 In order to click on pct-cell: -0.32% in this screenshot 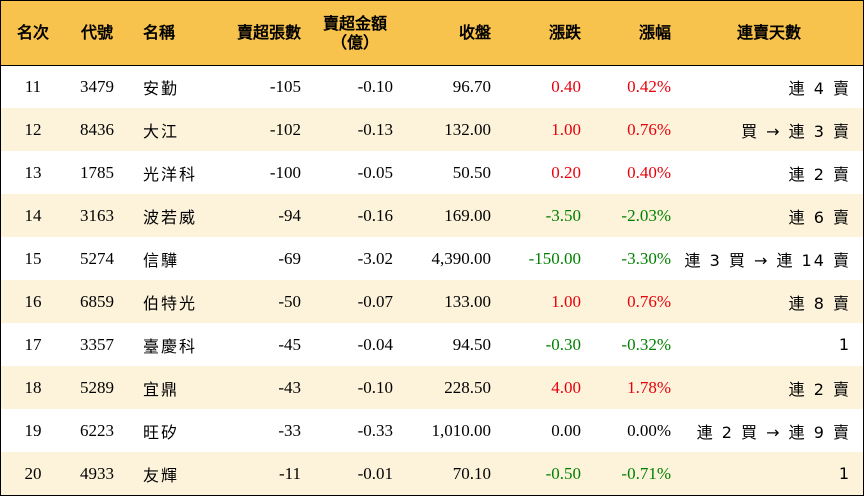, I will do `click(646, 344)`.